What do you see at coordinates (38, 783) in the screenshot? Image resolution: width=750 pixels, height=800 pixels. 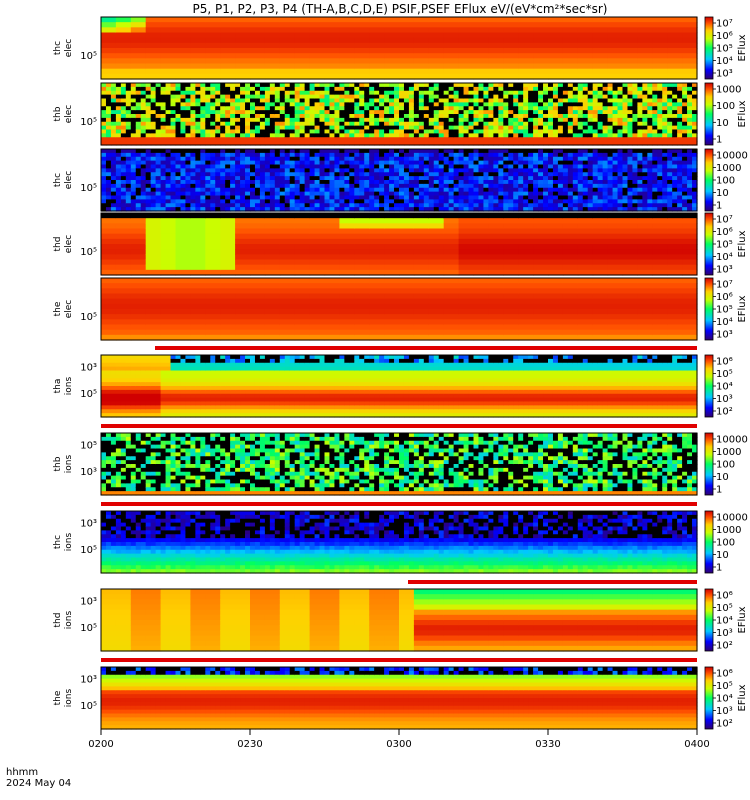 I see `date-label: 2024 May 04` at bounding box center [38, 783].